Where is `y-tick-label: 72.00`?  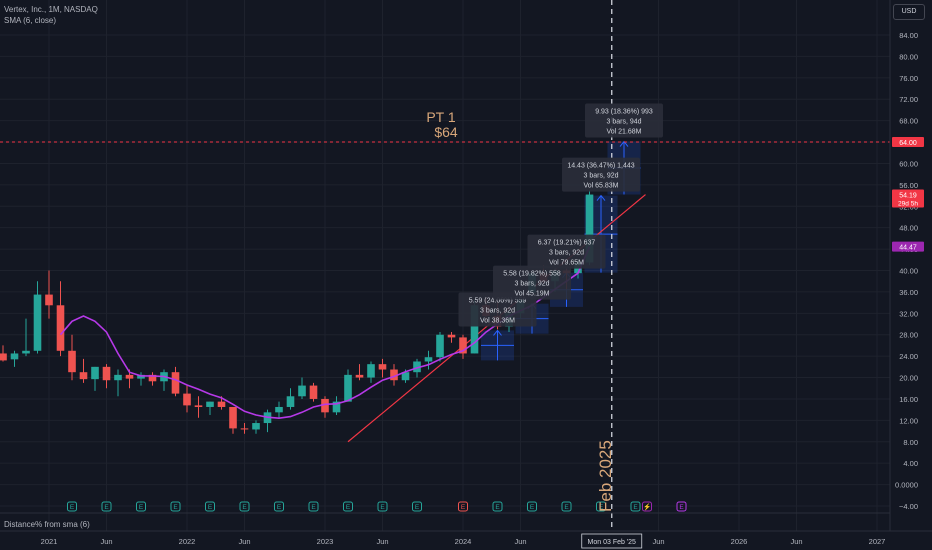 y-tick-label: 72.00 is located at coordinates (908, 99).